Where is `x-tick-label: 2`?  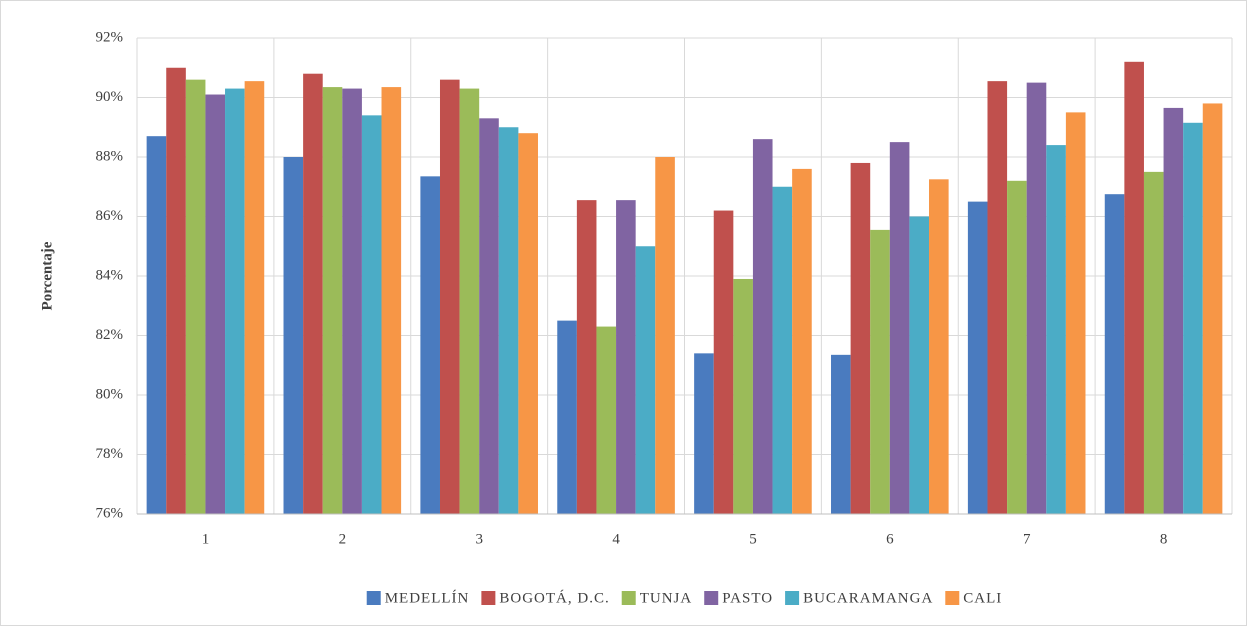
x-tick-label: 2 is located at coordinates (343, 539).